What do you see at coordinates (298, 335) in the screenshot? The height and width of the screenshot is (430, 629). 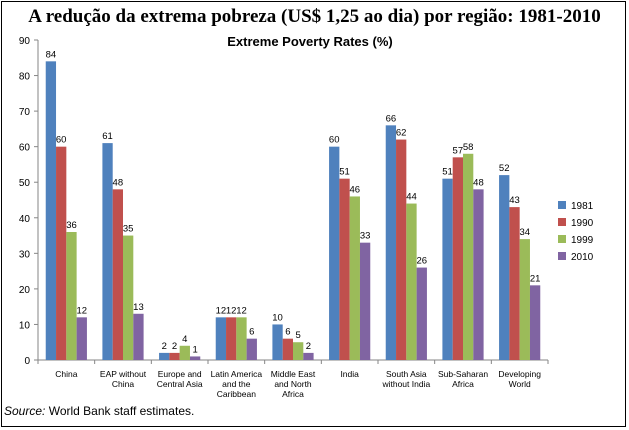 I see `data-label: 5` at bounding box center [298, 335].